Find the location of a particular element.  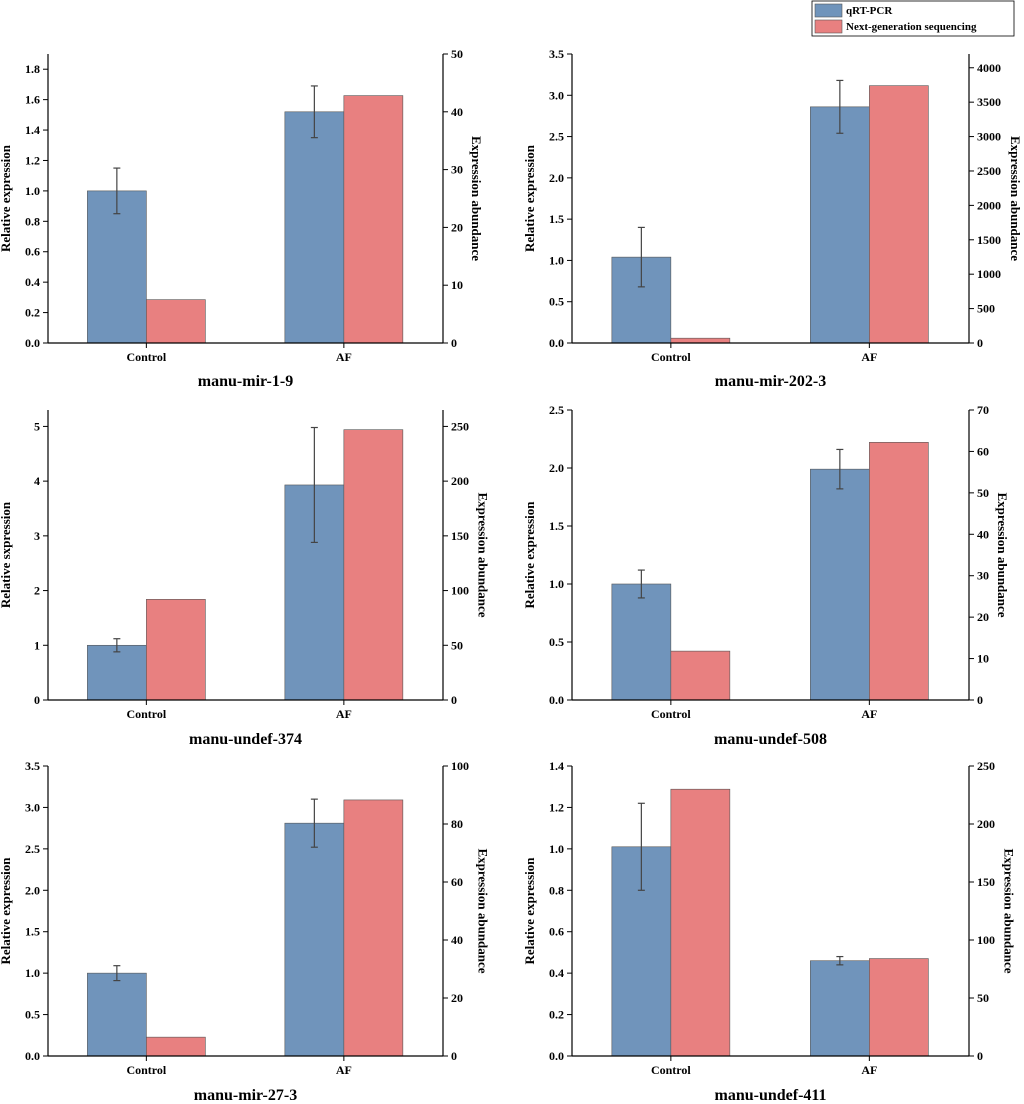

y-tick-label-right: 2000 is located at coordinates (989, 205).